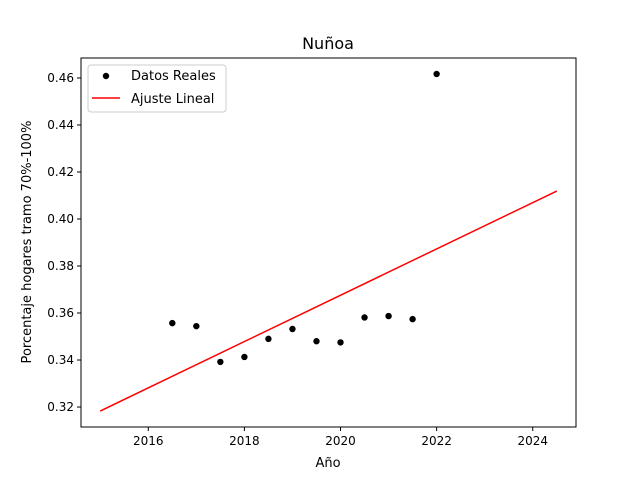 The height and width of the screenshot is (480, 640). Describe the element at coordinates (27, 242) in the screenshot. I see `y-axis-label: Porcentaje hogares tramo 70%-100%` at that location.